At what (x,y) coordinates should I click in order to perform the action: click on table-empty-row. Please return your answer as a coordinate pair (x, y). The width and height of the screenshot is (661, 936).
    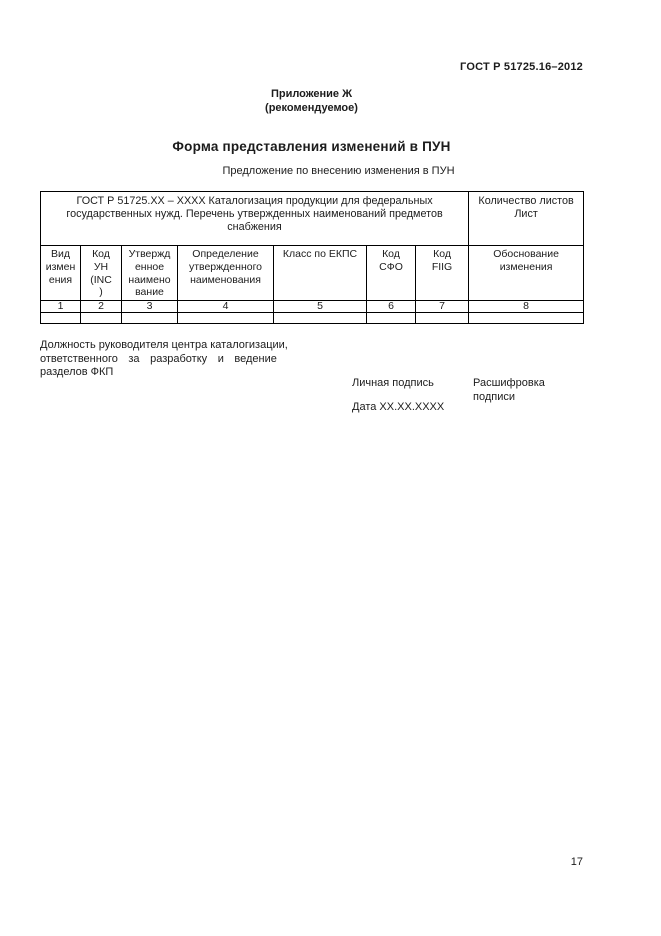
    Looking at the image, I should click on (312, 318).